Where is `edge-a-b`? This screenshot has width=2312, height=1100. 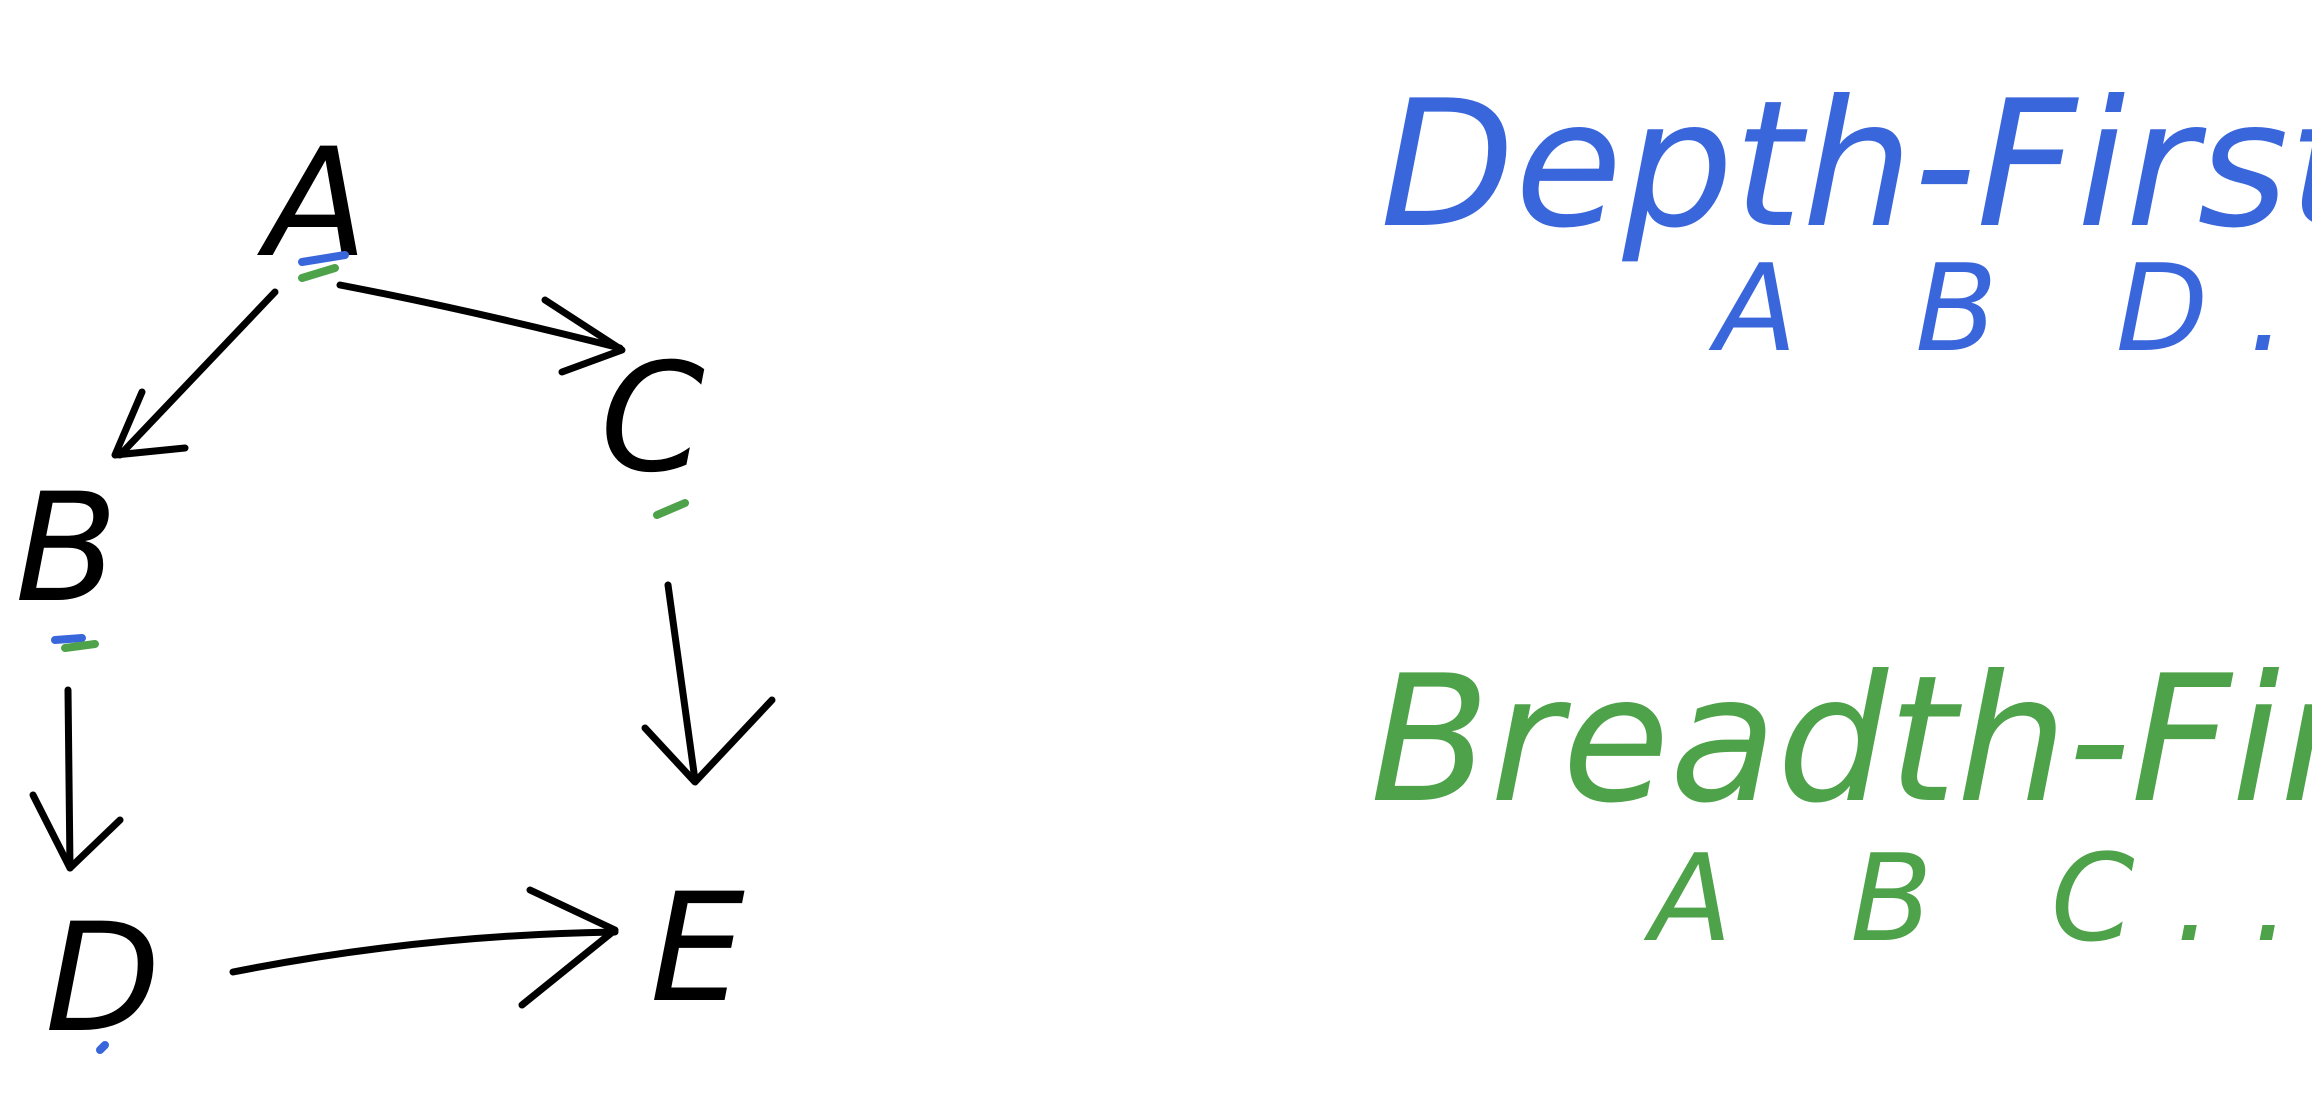
edge-a-b is located at coordinates (195, 373).